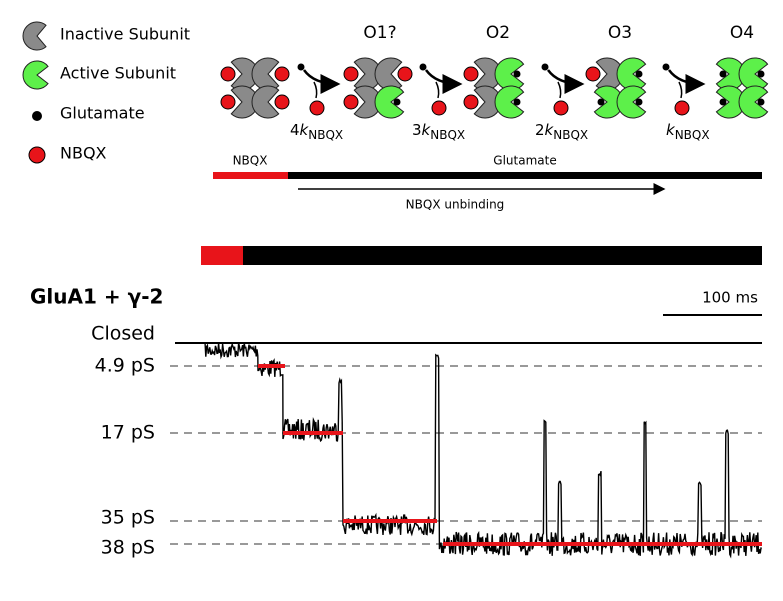  Describe the element at coordinates (730, 298) in the screenshot. I see `scale-bar-label: 100 ms` at that location.